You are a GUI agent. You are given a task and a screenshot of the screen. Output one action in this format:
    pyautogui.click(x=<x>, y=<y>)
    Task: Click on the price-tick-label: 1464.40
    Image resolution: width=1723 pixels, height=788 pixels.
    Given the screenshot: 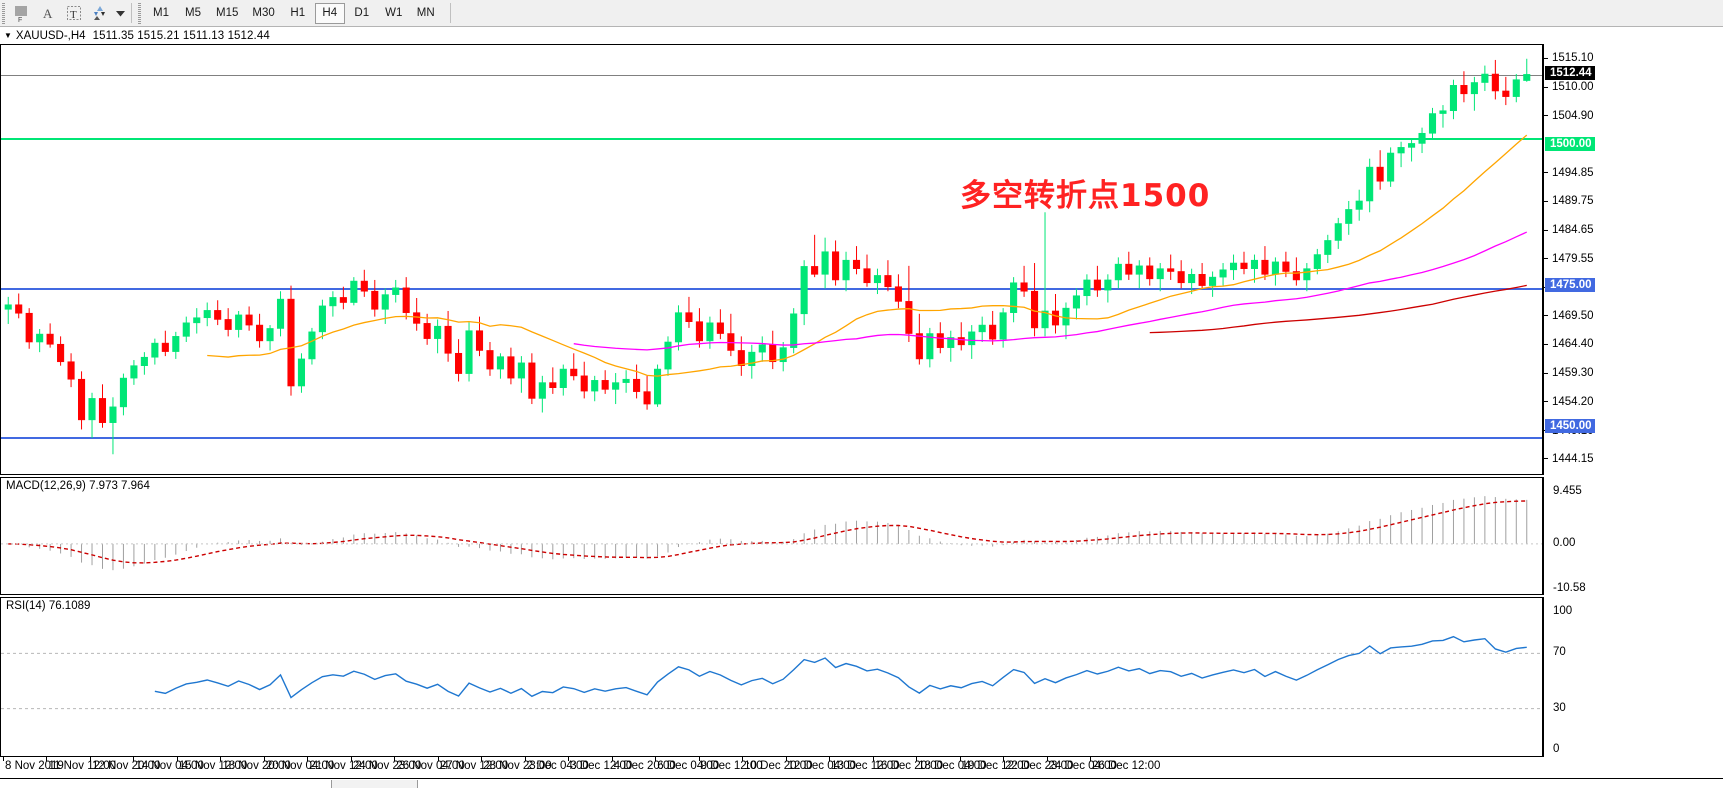 What is the action you would take?
    pyautogui.click(x=1569, y=344)
    